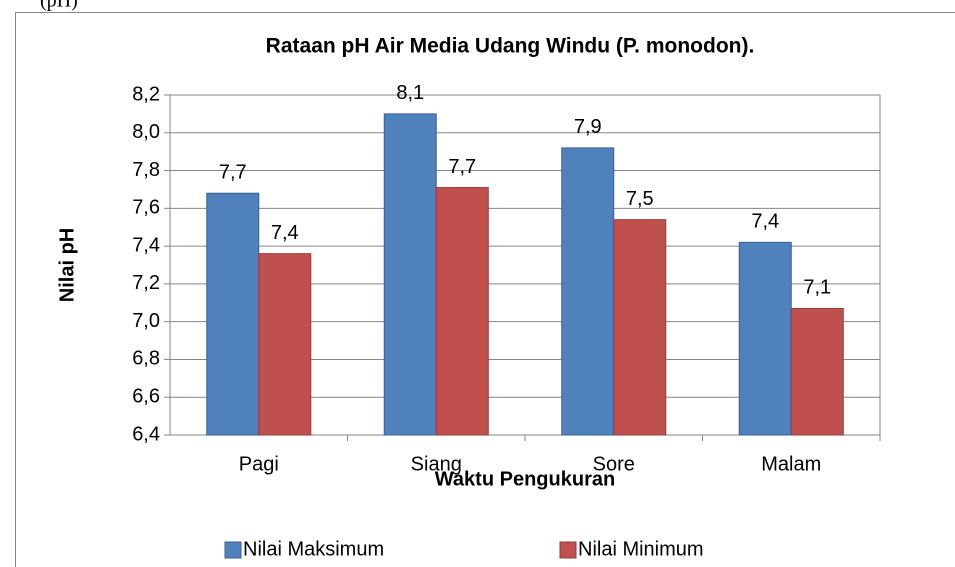 The width and height of the screenshot is (955, 567). Describe the element at coordinates (313, 549) in the screenshot. I see `legend-label: Nilai Maksimum` at that location.